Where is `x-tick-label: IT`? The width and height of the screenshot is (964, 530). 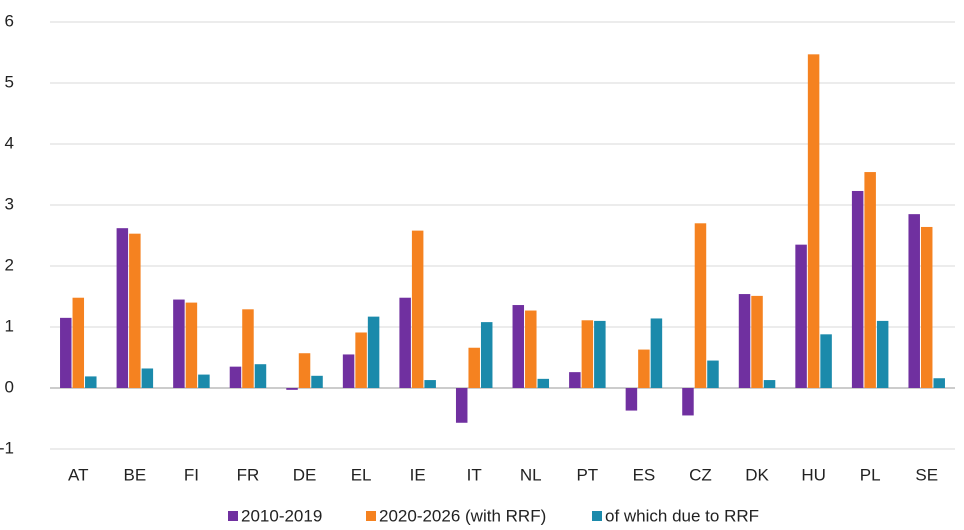 x-tick-label: IT is located at coordinates (474, 474).